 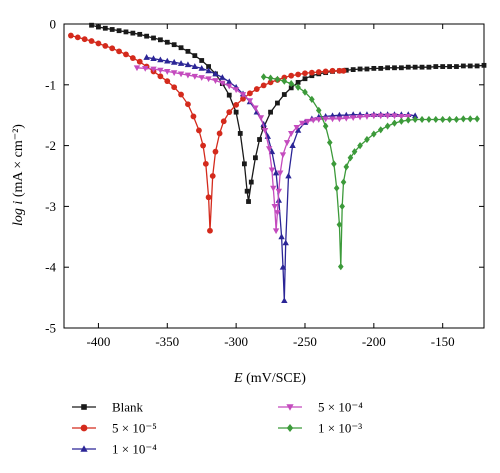 What do you see at coordinates (99, 341) in the screenshot?
I see `x-tick-label: -400` at bounding box center [99, 341].